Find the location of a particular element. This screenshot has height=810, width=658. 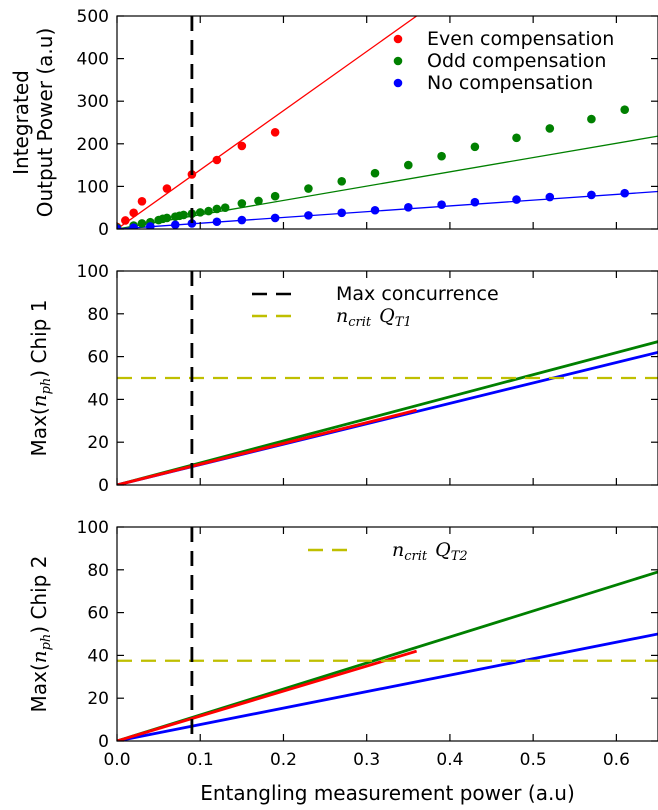

x-tick-label: 0.0 is located at coordinates (116, 760).